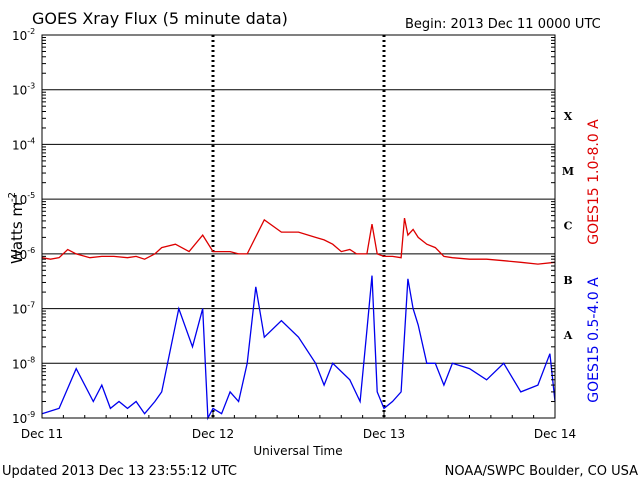  Describe the element at coordinates (503, 24) in the screenshot. I see `begin-label: Begin: 2013 Dec 11 0000 UTC` at that location.